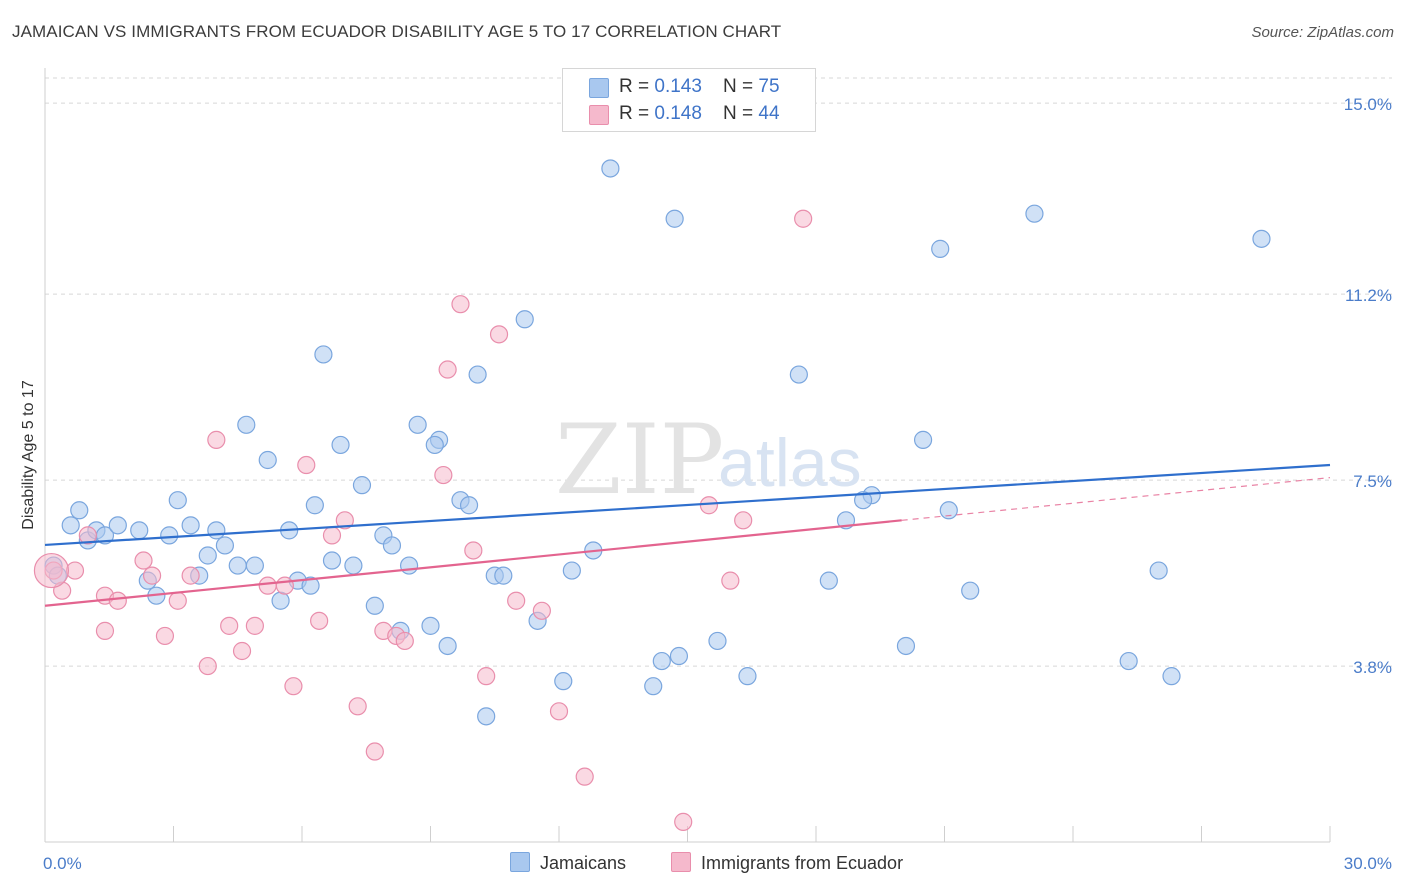  I want to click on source-label: Source: ZipAtlas.com, so click(1322, 32).